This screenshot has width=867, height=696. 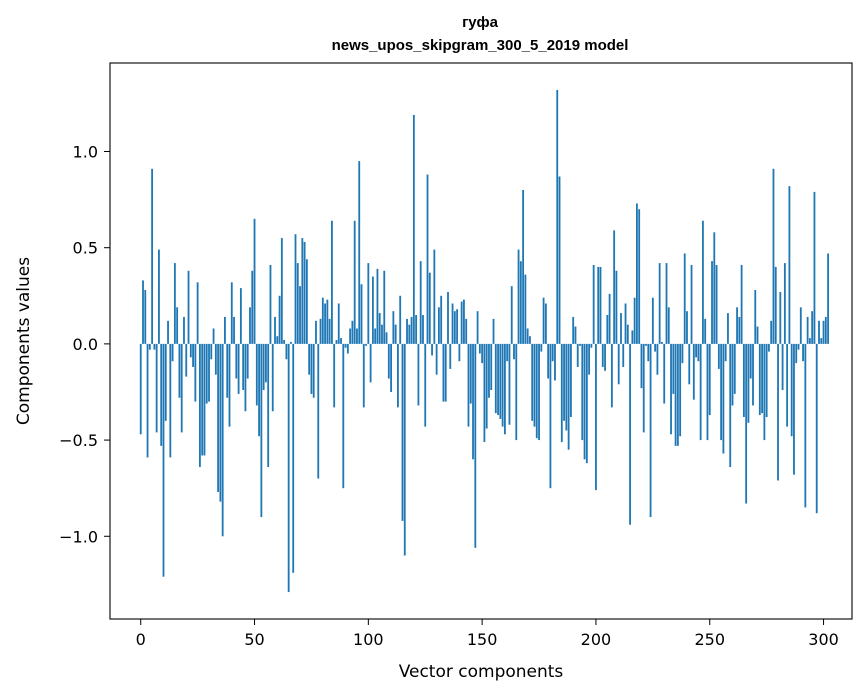 What do you see at coordinates (85, 248) in the screenshot?
I see `y-tick-label: 0.5` at bounding box center [85, 248].